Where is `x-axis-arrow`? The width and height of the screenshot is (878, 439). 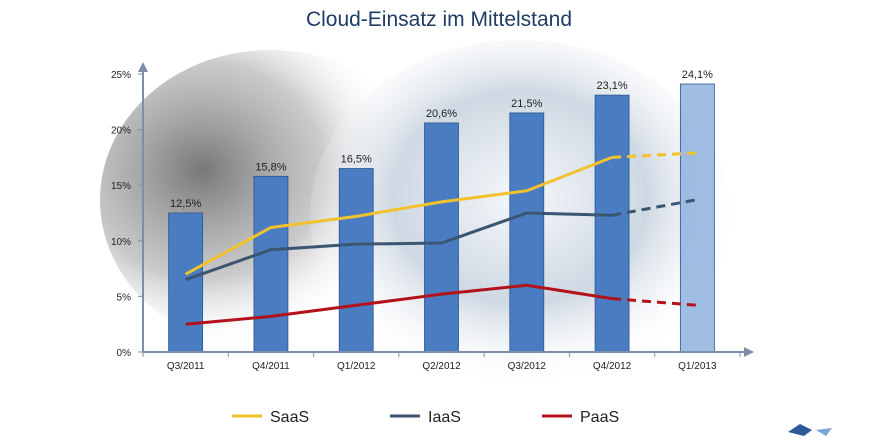
x-axis-arrow is located at coordinates (749, 352).